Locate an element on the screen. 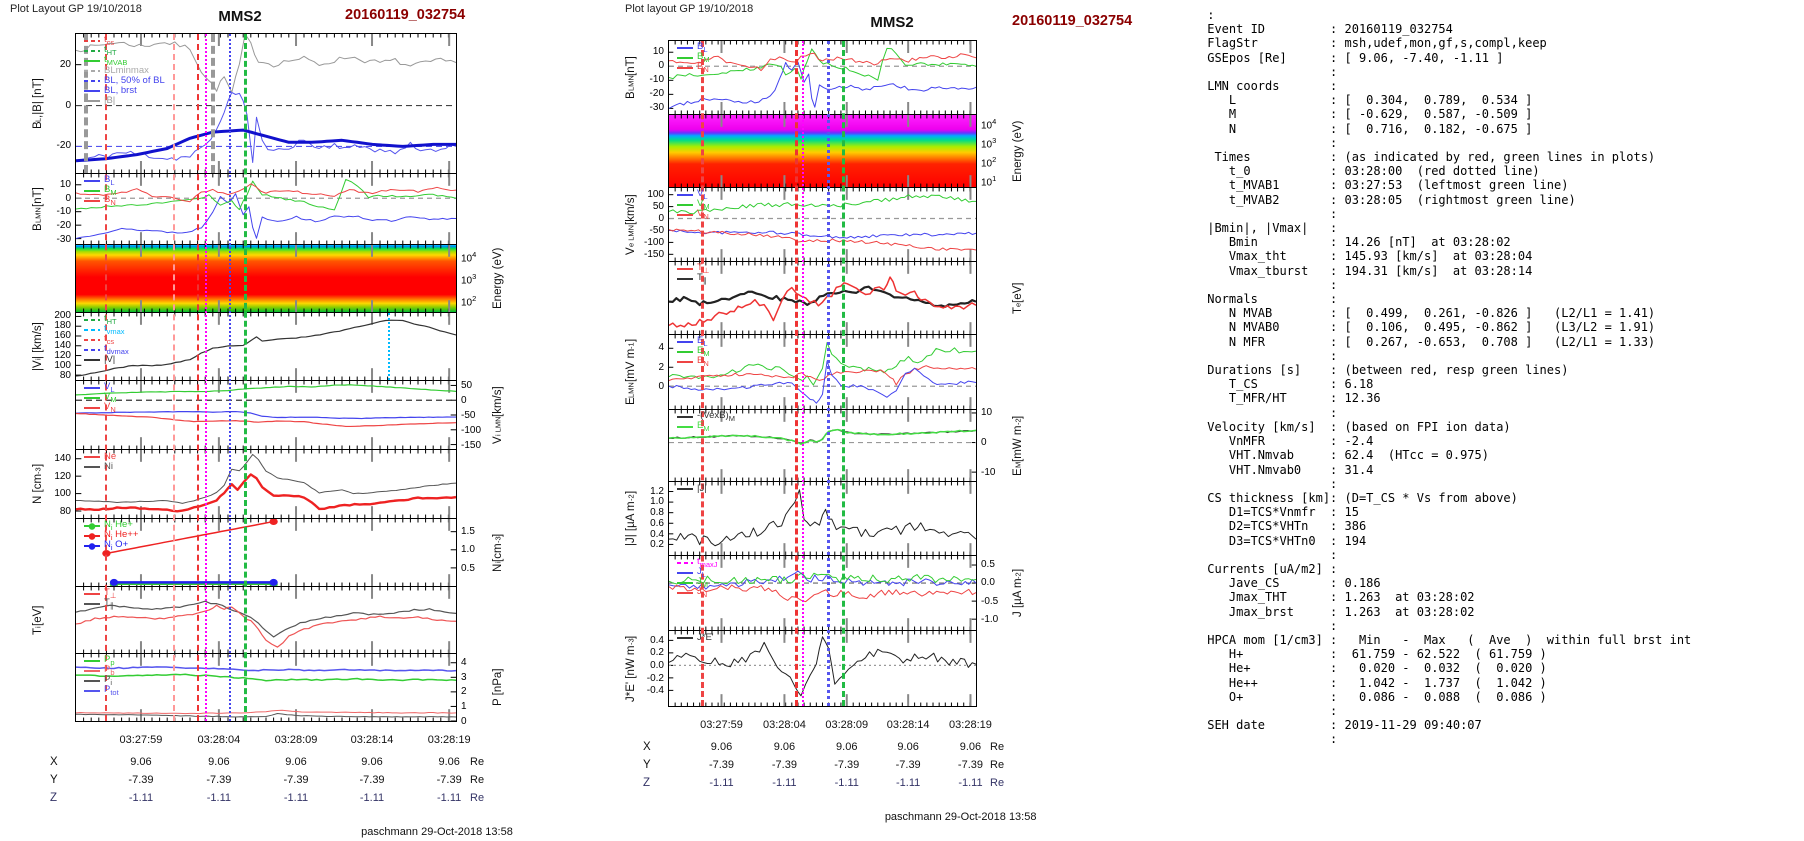  panel-e-lmn-canvas is located at coordinates (822, 372).